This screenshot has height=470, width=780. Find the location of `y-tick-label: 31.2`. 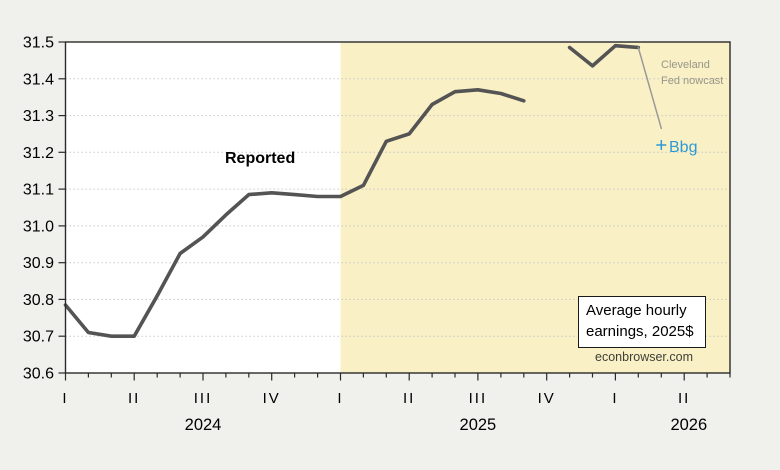

y-tick-label: 31.2 is located at coordinates (38, 153).